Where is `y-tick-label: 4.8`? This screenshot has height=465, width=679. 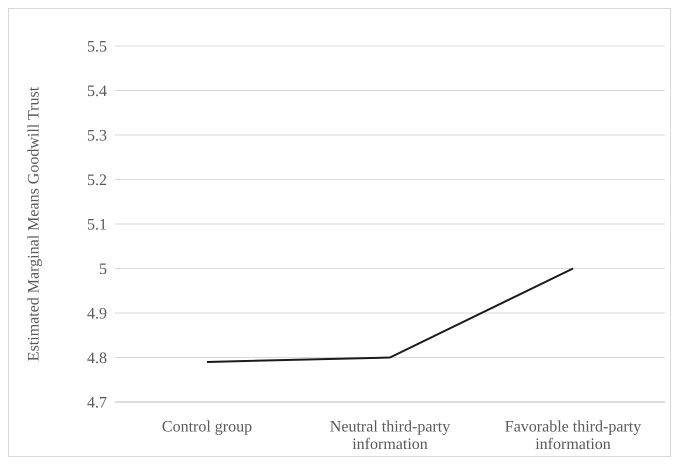 y-tick-label: 4.8 is located at coordinates (97, 359).